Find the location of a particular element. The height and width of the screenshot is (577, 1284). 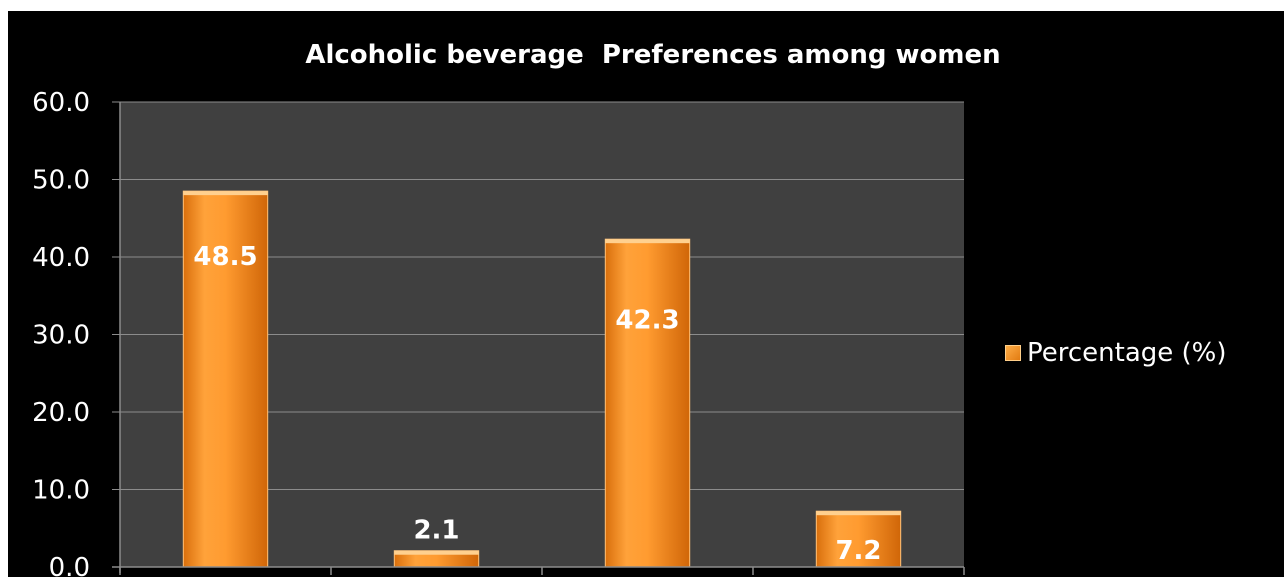

legend-label: Percentage (%) is located at coordinates (1127, 353).